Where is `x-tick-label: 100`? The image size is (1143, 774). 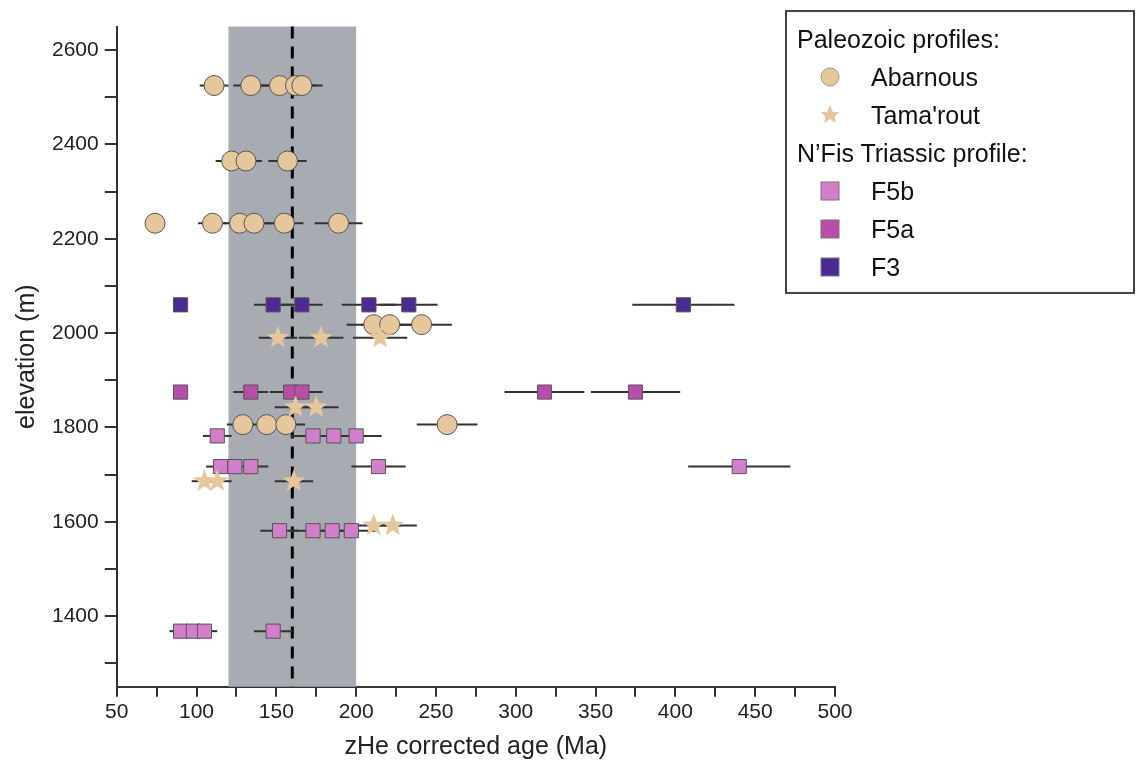
x-tick-label: 100 is located at coordinates (197, 711).